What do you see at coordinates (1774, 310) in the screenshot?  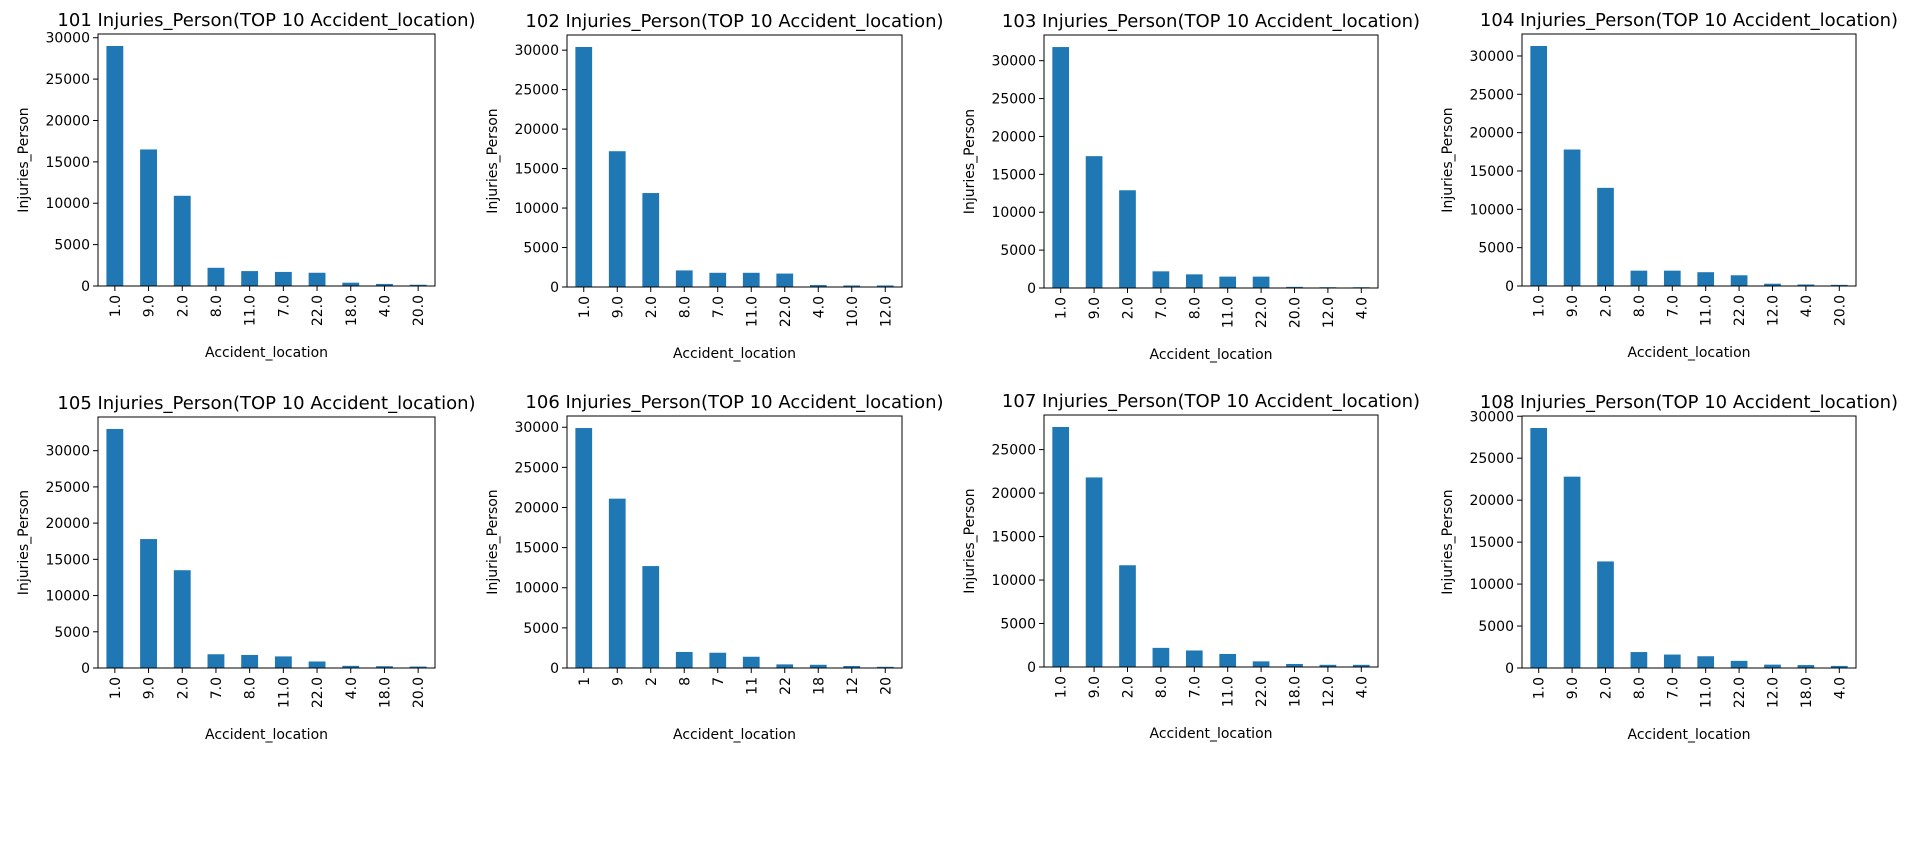 I see `x-tick-label: 12.0` at bounding box center [1774, 310].